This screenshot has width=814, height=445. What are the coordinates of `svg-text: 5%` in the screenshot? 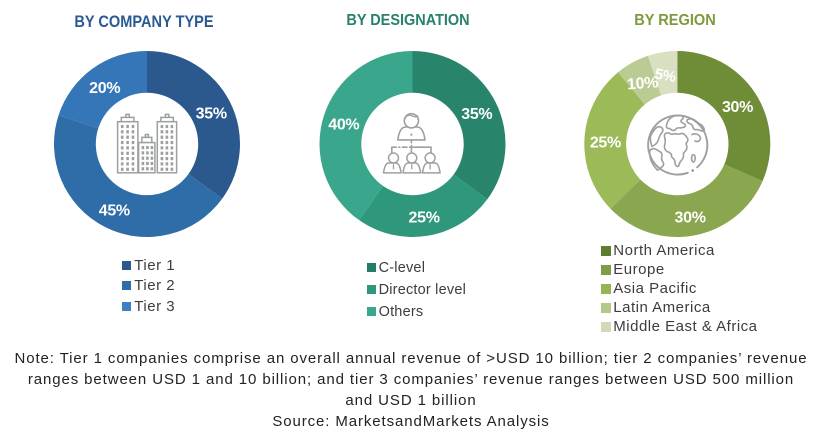 It's located at (665, 76).